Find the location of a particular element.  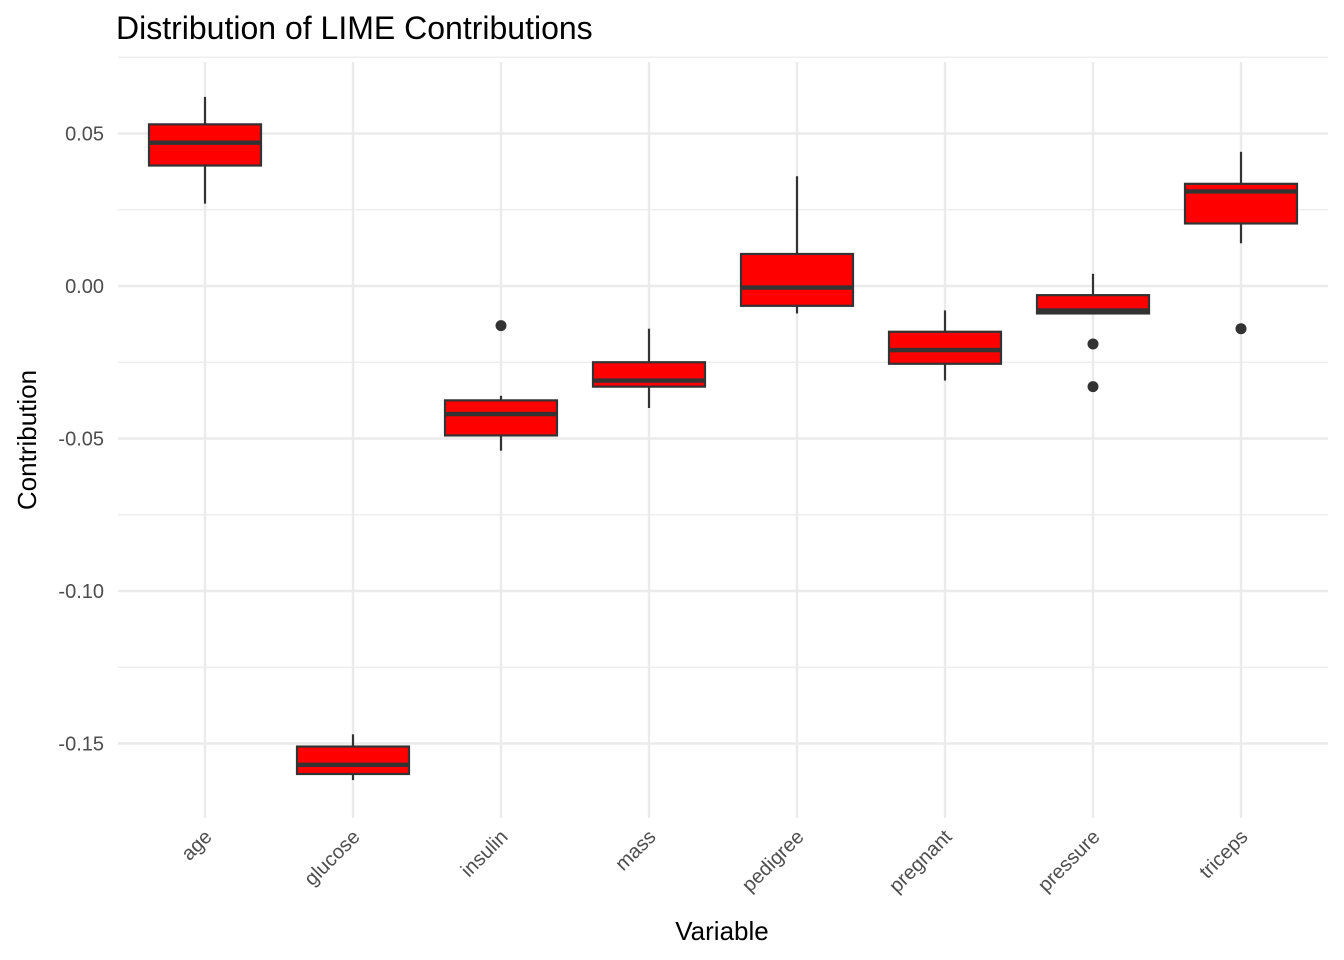

box-triceps is located at coordinates (1241, 243).